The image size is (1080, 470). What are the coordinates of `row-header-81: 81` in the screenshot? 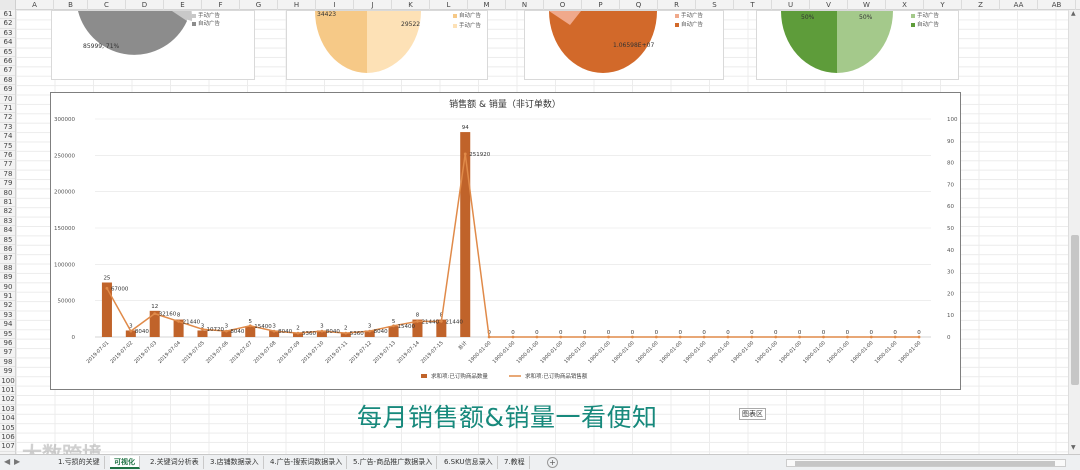 It's located at (7, 203).